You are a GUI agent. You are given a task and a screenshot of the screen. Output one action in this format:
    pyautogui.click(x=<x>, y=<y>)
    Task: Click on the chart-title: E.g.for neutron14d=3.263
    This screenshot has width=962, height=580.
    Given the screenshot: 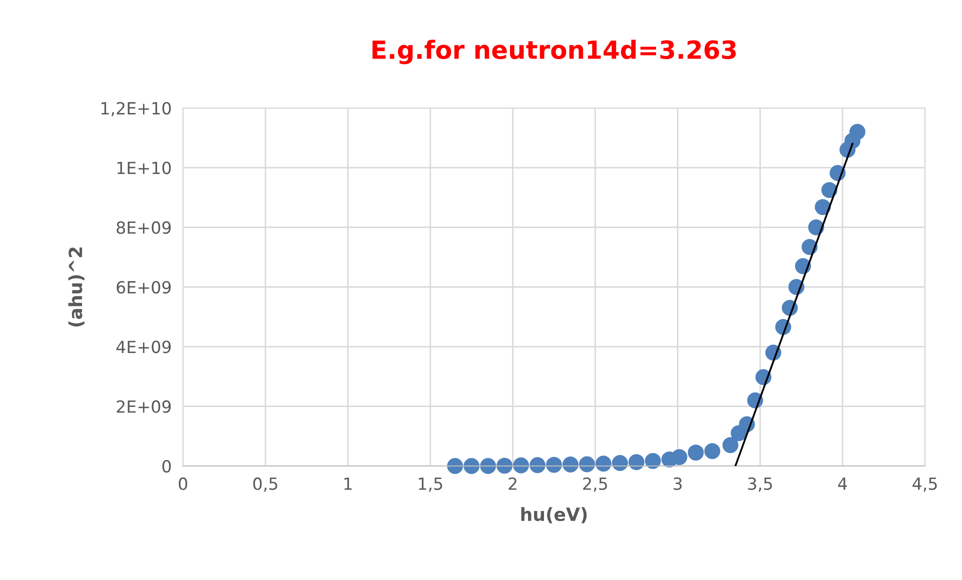 What is the action you would take?
    pyautogui.click(x=554, y=52)
    